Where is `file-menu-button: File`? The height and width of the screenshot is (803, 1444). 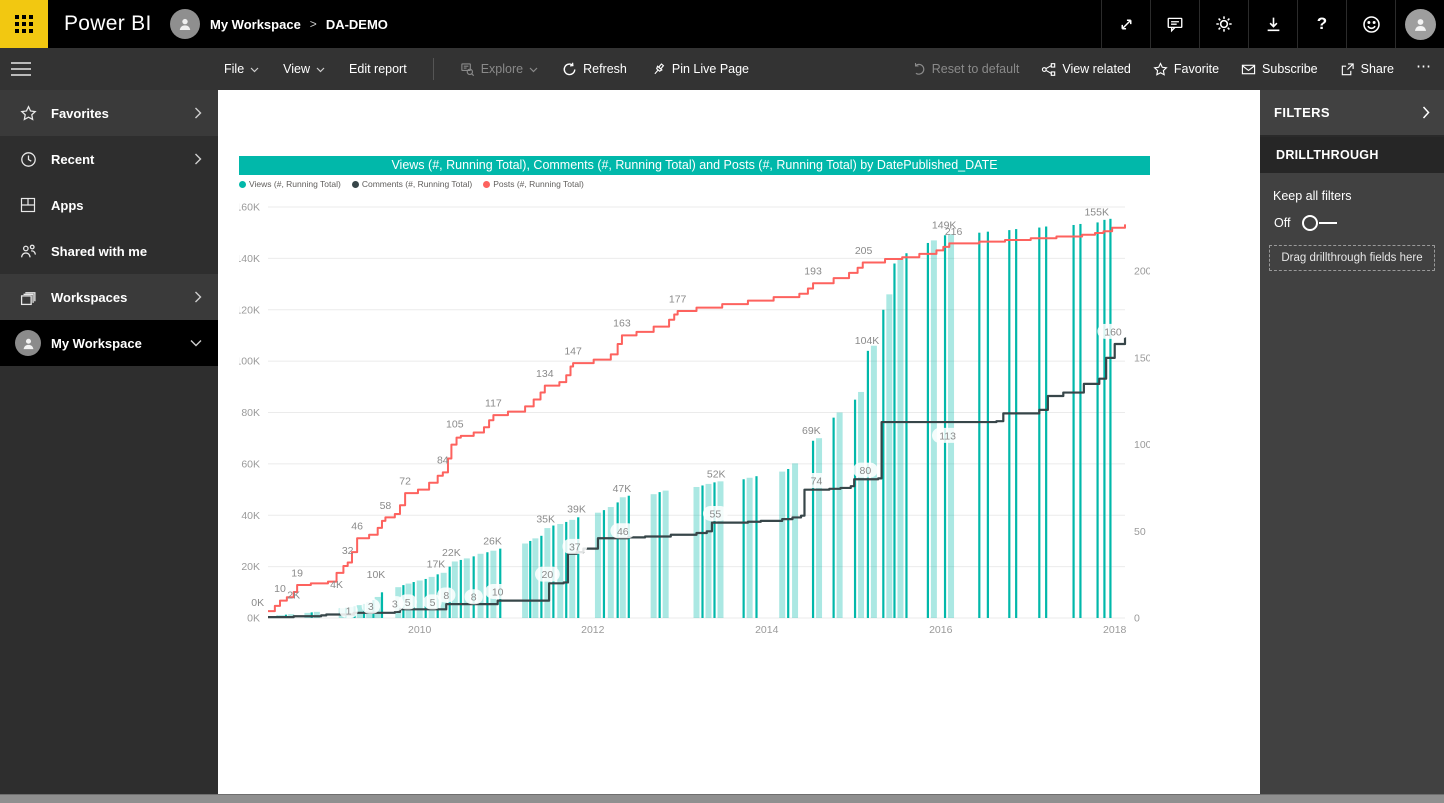 file-menu-button: File is located at coordinates (241, 69).